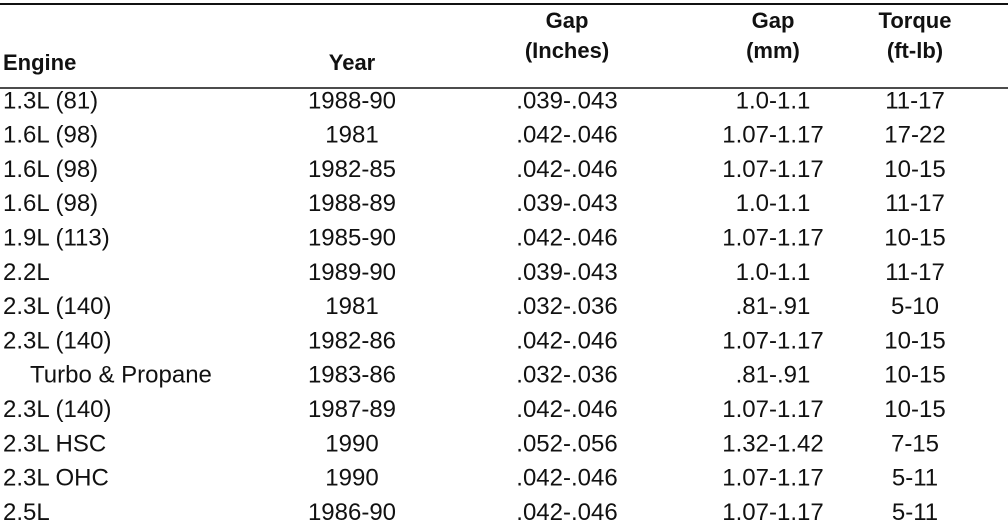 Image resolution: width=1008 pixels, height=526 pixels. What do you see at coordinates (915, 306) in the screenshot?
I see `table-cell: 5-10` at bounding box center [915, 306].